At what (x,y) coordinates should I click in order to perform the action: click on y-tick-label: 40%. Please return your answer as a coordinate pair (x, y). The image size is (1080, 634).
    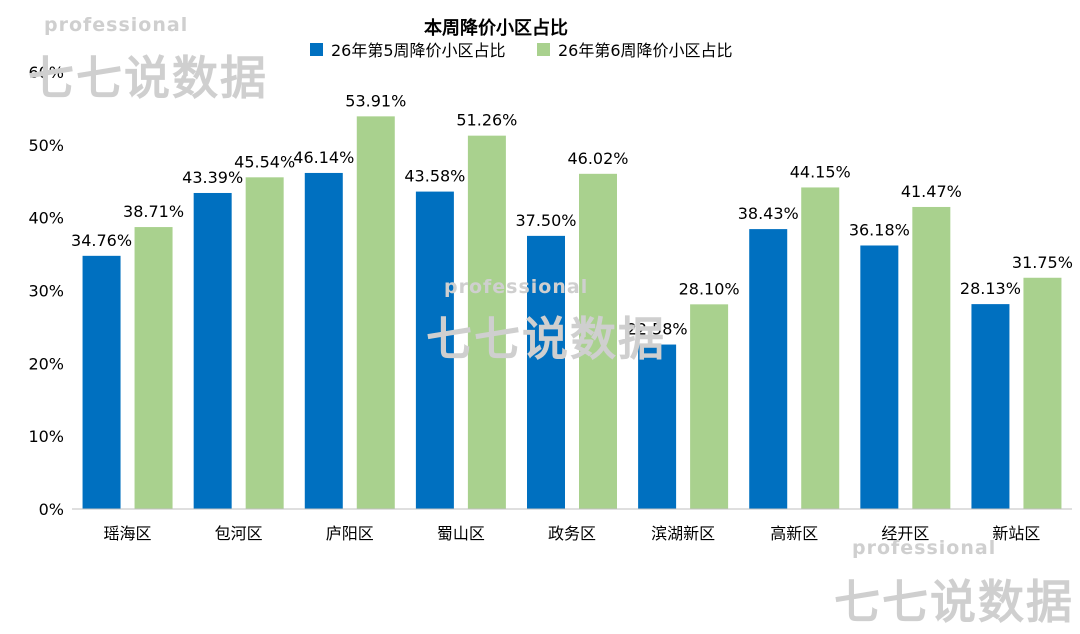
    Looking at the image, I should click on (46, 218).